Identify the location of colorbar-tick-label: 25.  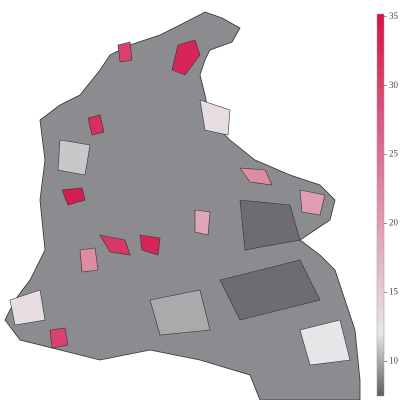
(394, 154).